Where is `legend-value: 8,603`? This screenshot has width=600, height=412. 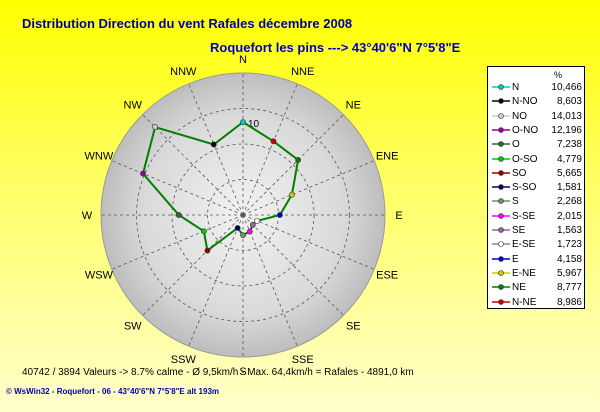 legend-value: 8,603 is located at coordinates (569, 102).